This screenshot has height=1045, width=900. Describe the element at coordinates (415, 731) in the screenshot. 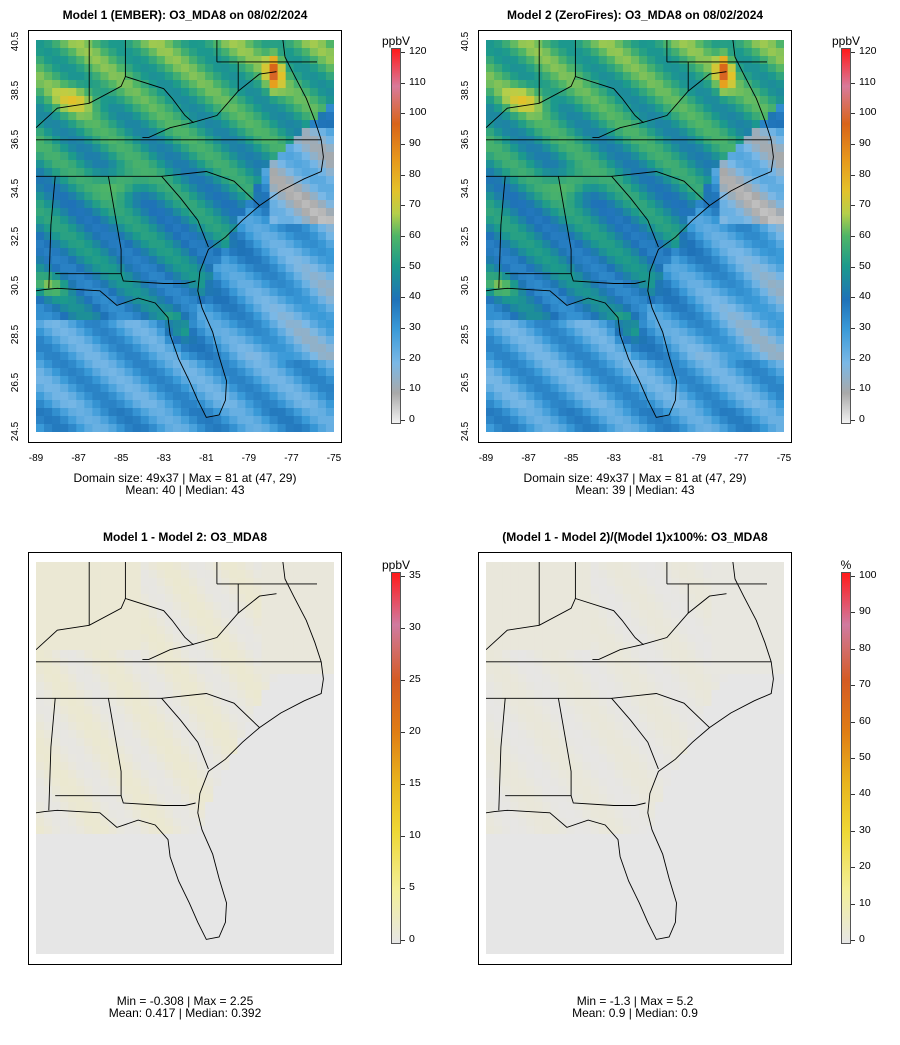

I see `colorbar-label: 20` at that location.